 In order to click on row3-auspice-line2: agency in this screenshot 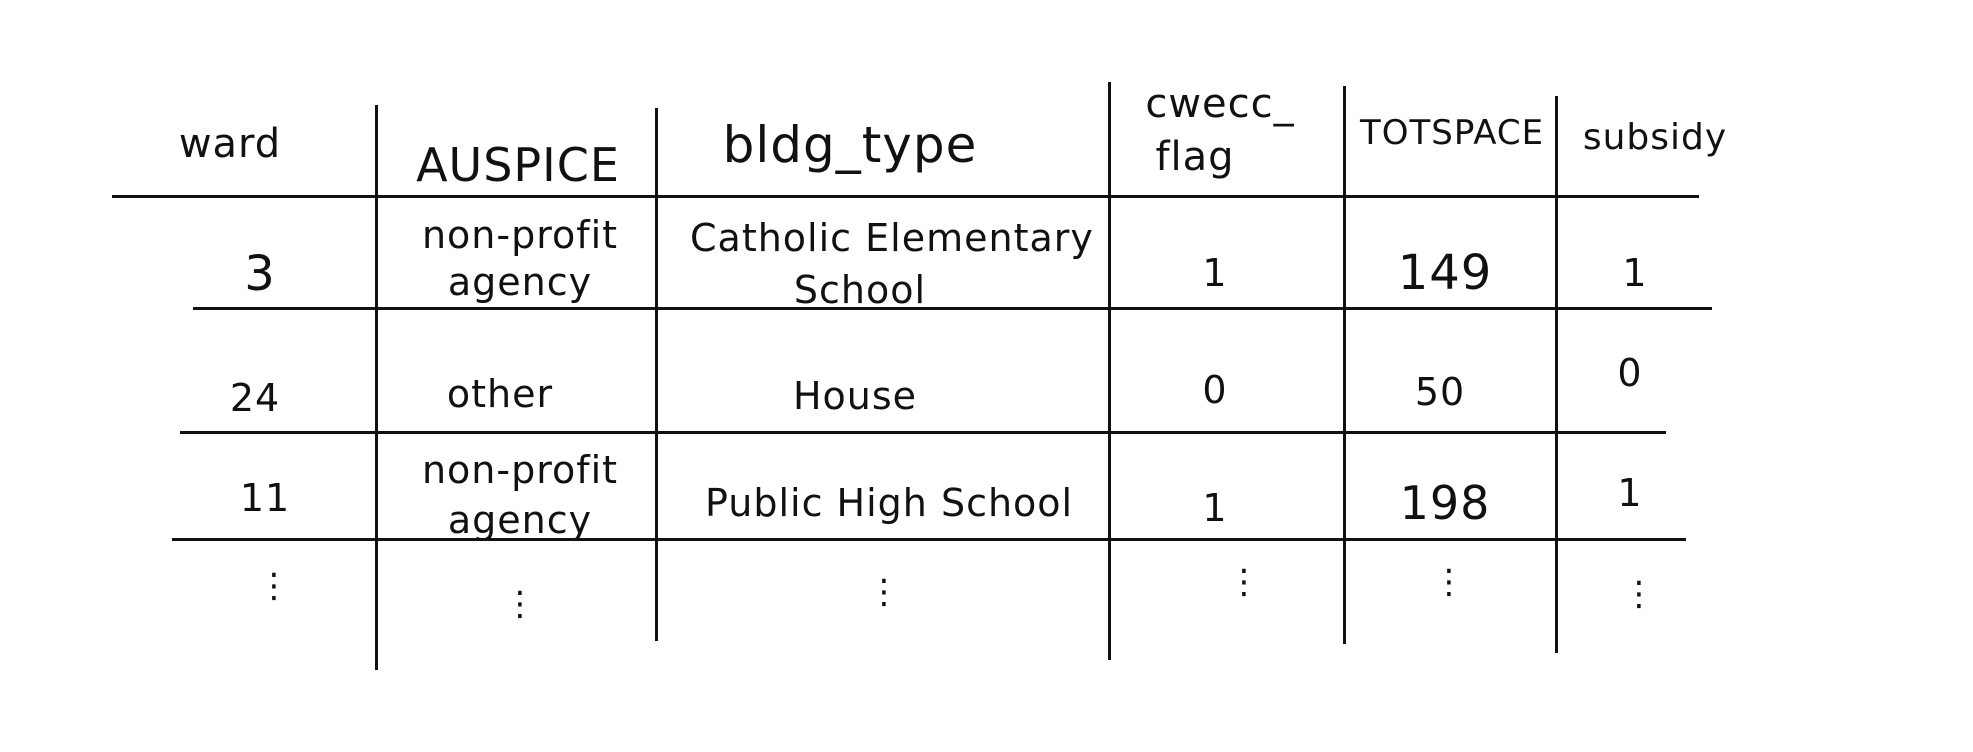, I will do `click(520, 520)`.